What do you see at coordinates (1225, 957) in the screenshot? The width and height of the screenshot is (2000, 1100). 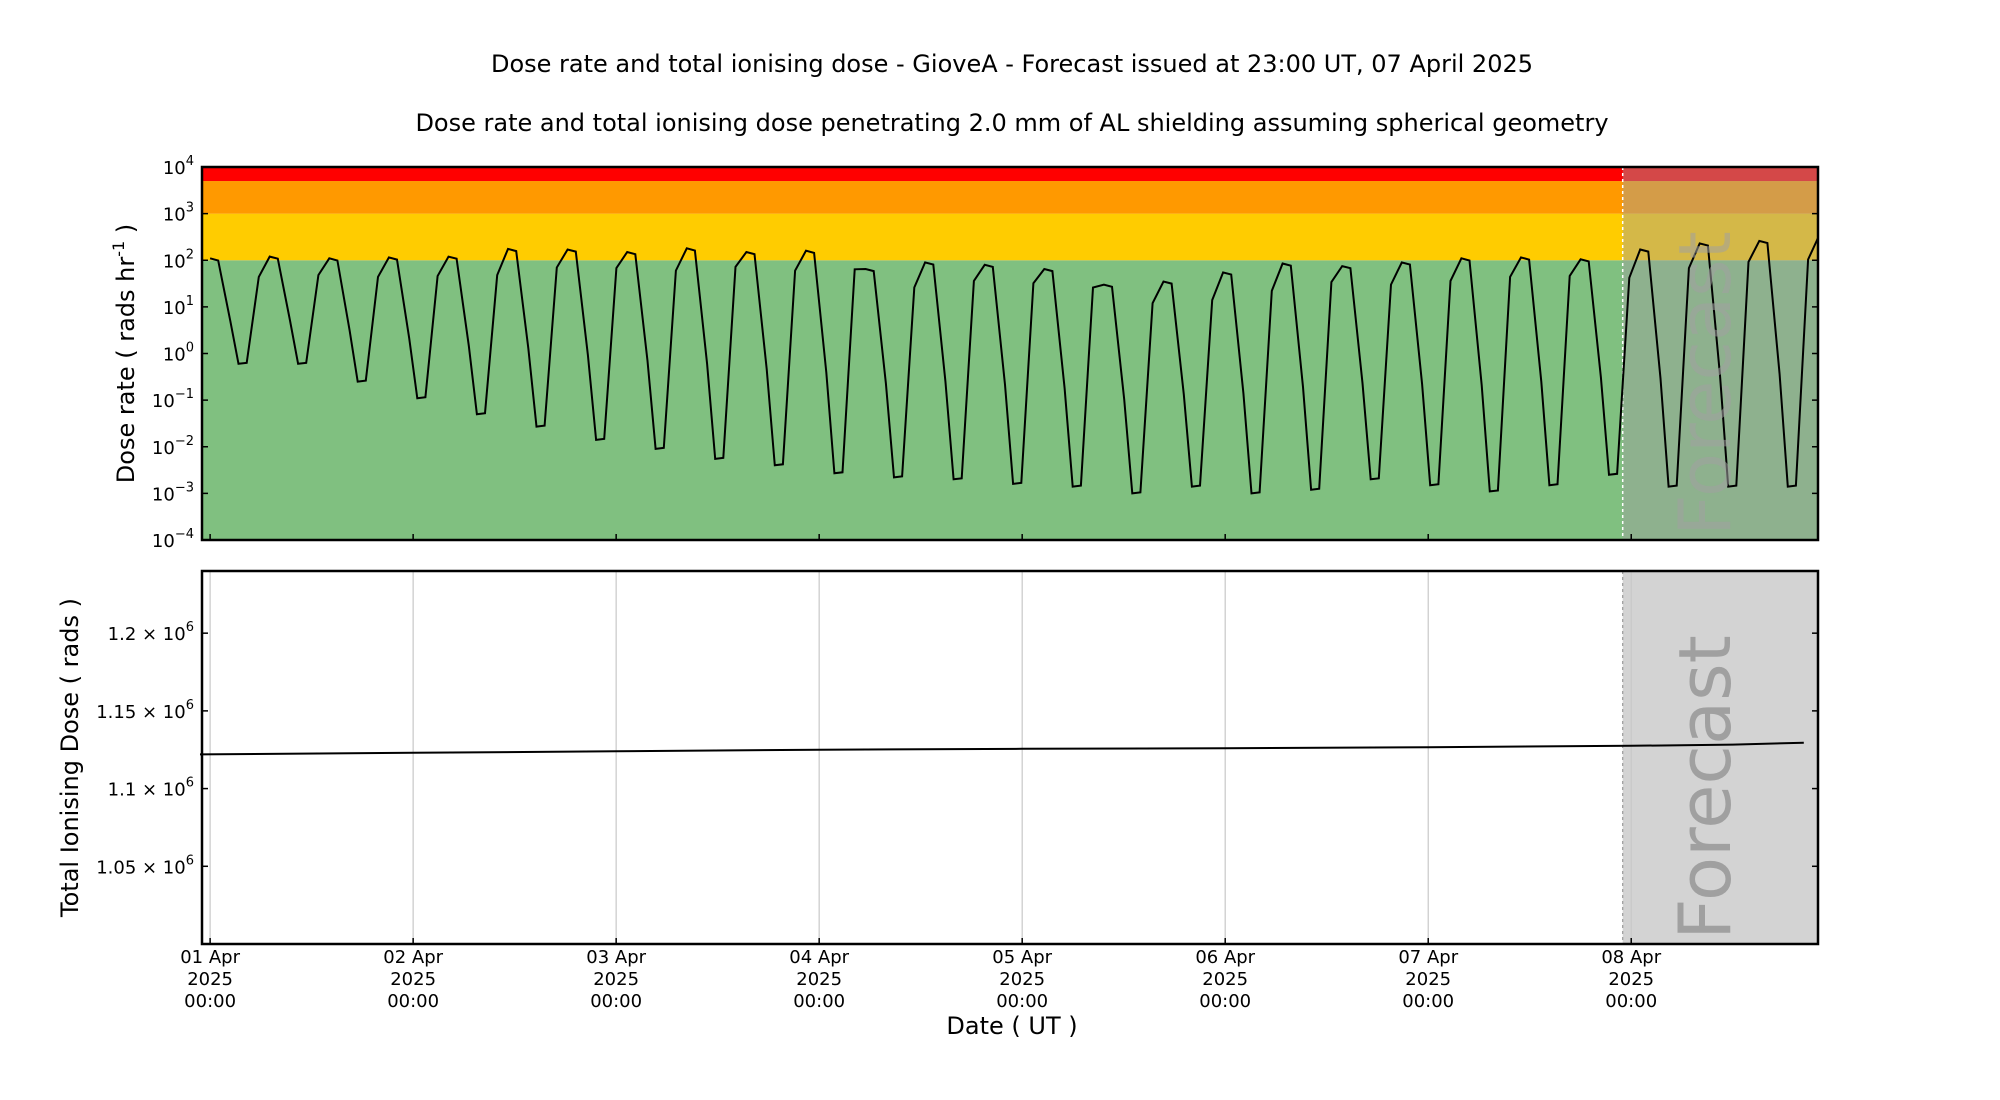 I see `x-tick-label-5-0: 06 Apr` at bounding box center [1225, 957].